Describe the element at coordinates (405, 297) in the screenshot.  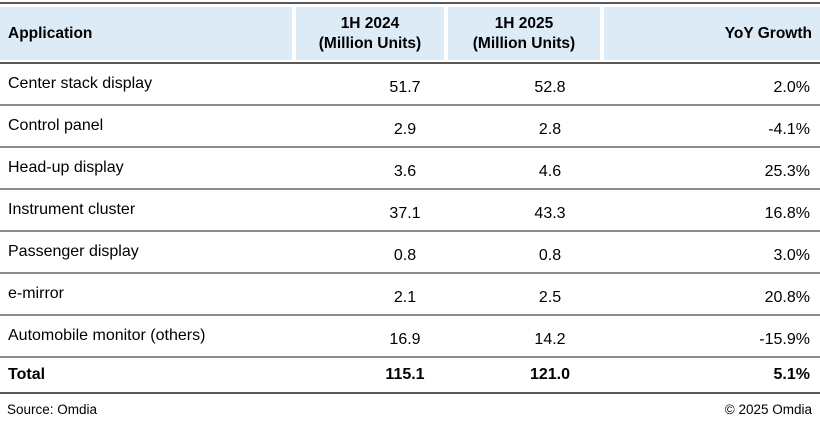
I see `cell-1h2024: 2.1` at that location.